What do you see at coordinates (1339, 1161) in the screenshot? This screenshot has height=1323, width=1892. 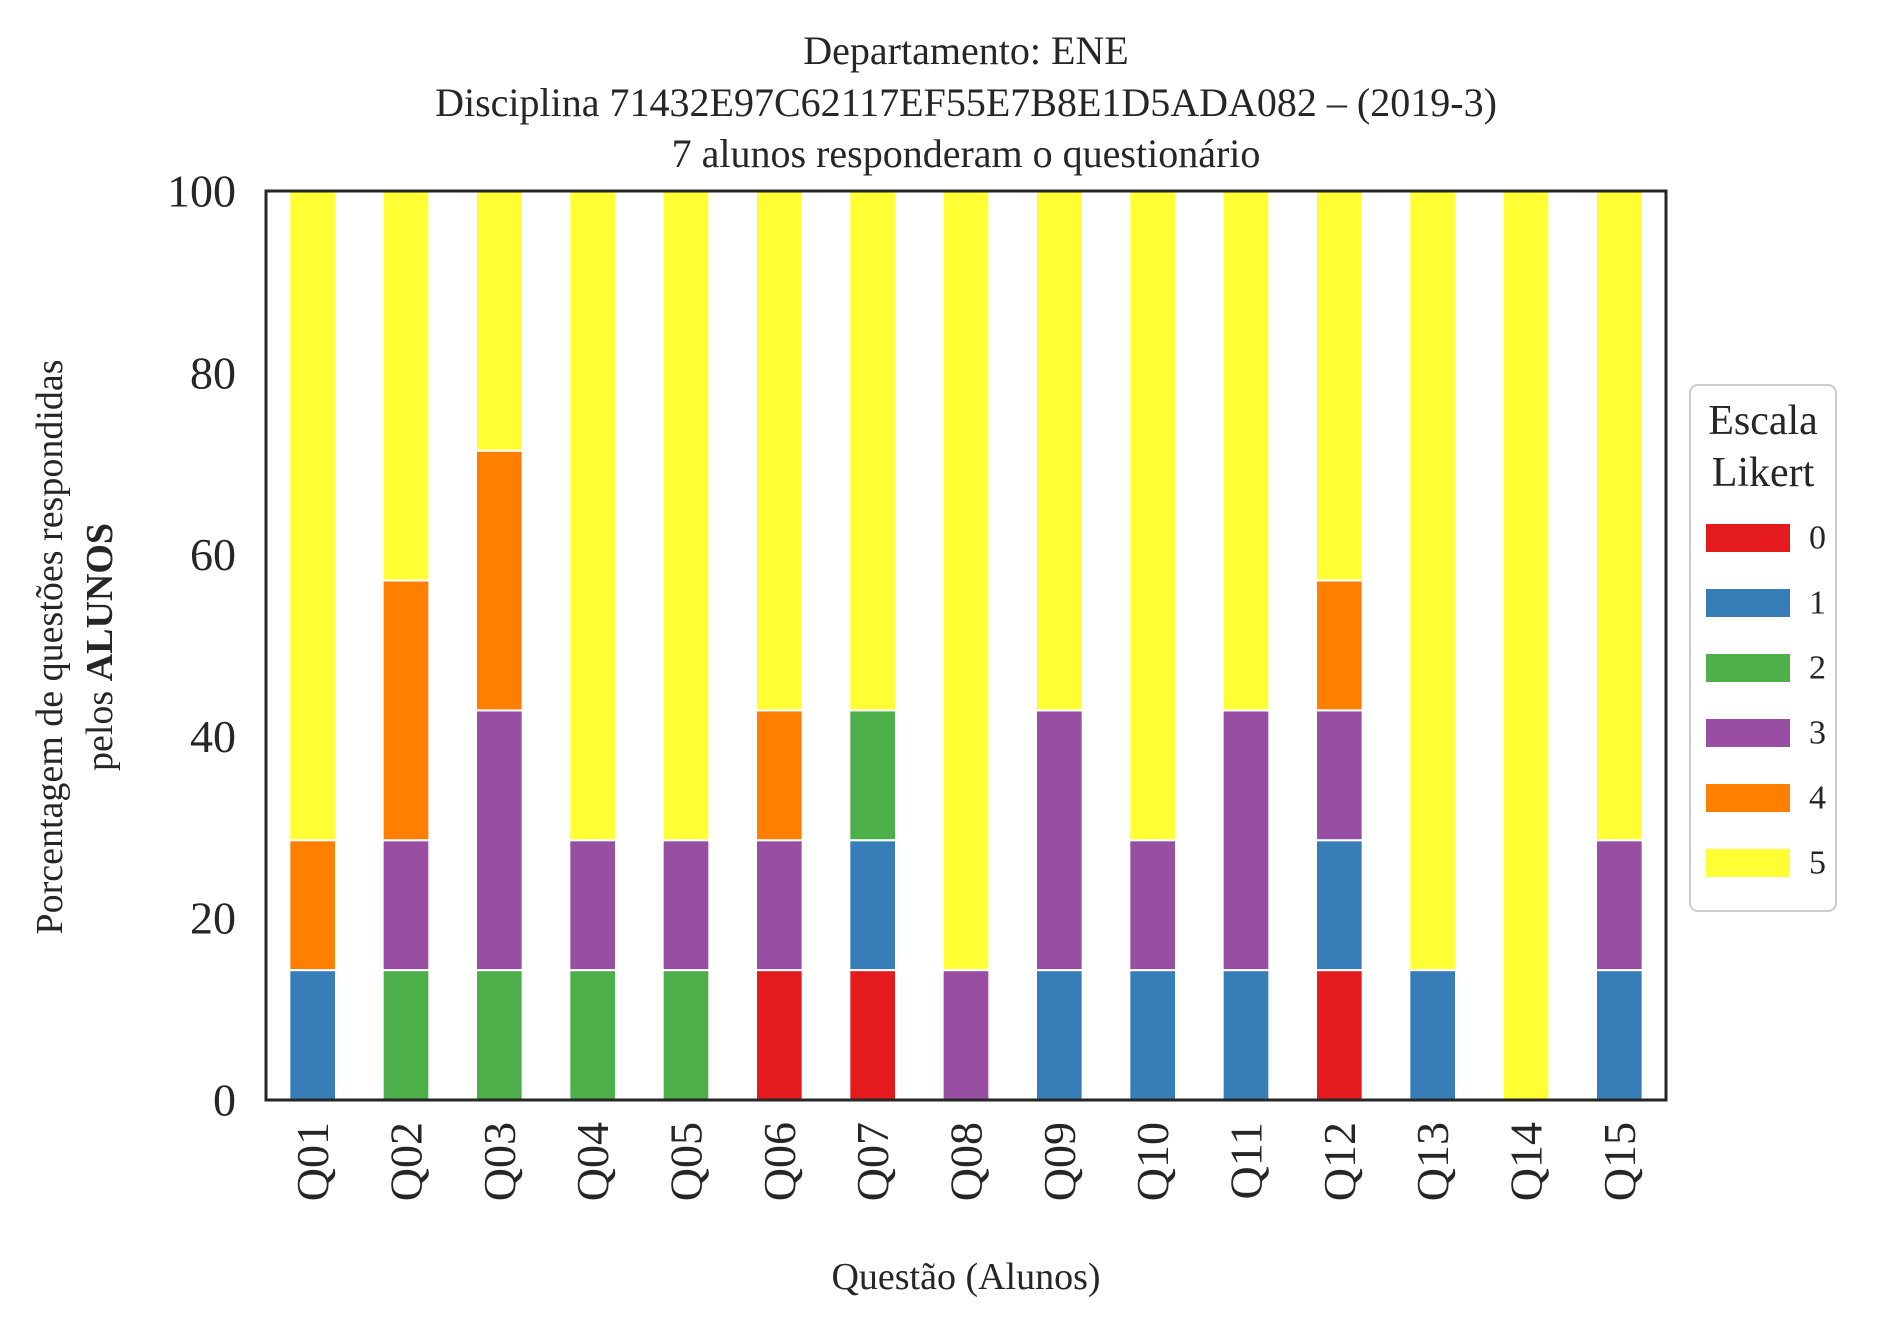 I see `x-tick-label-q12: Q12` at bounding box center [1339, 1161].